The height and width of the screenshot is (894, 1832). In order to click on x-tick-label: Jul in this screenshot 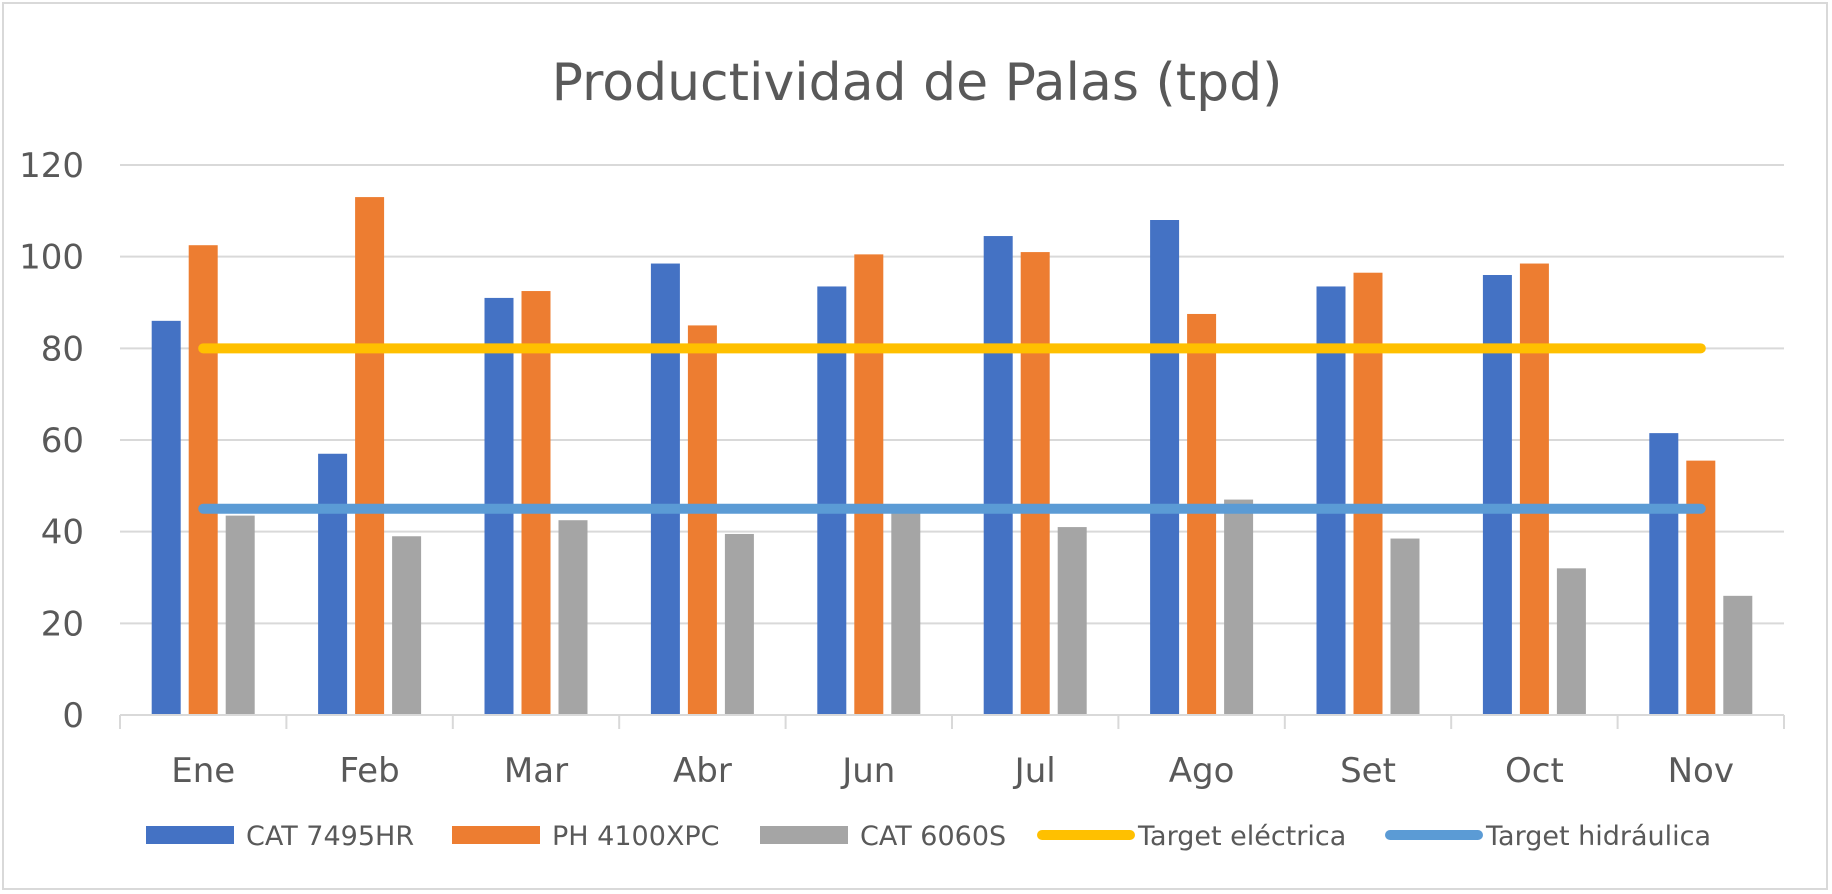, I will do `click(1034, 771)`.